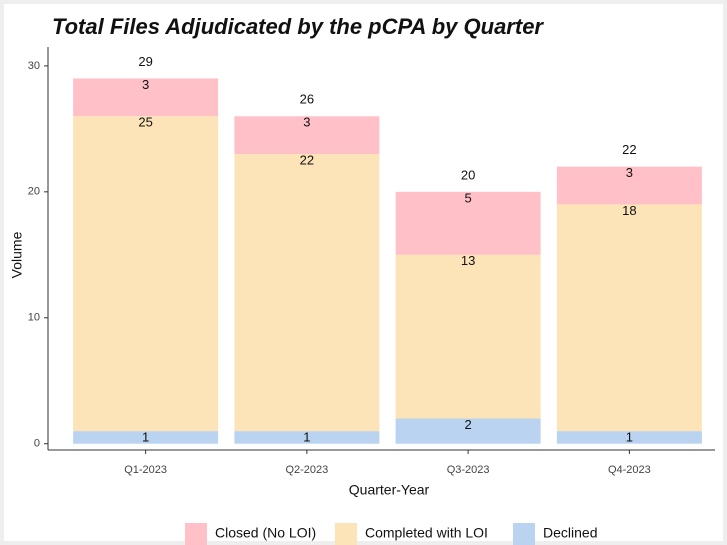  Describe the element at coordinates (468, 424) in the screenshot. I see `data-label: 2` at that location.